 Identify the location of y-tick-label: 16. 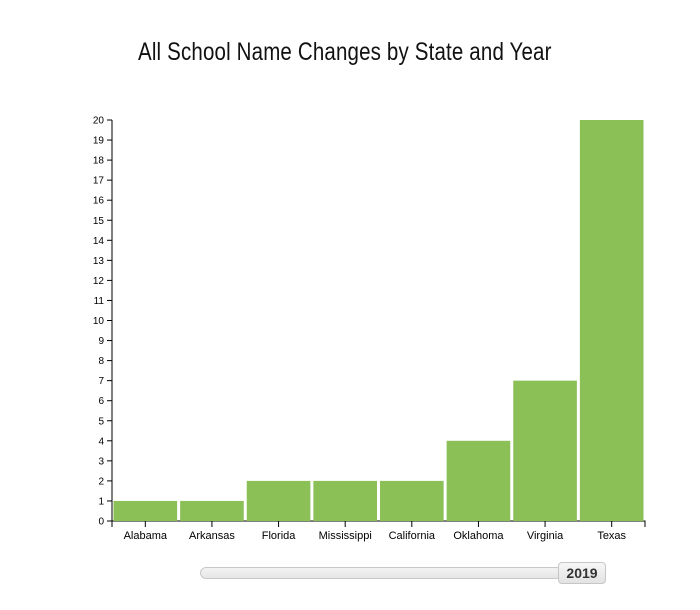
(99, 201).